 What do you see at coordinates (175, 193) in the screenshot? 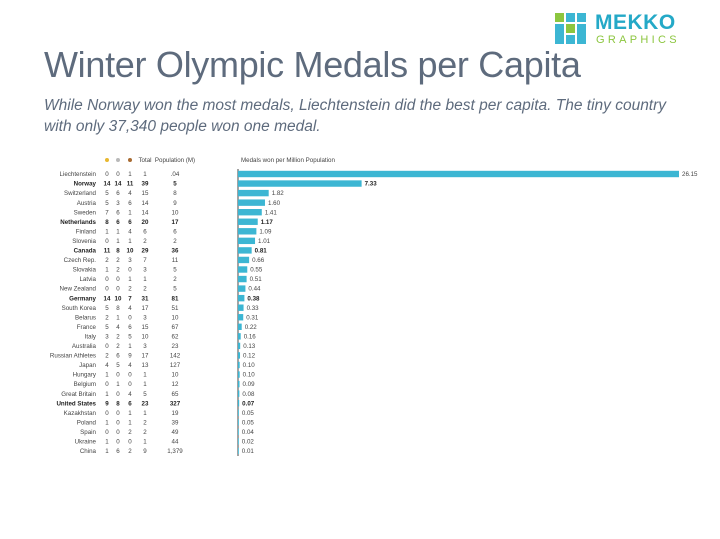
I see `row-population: 8` at bounding box center [175, 193].